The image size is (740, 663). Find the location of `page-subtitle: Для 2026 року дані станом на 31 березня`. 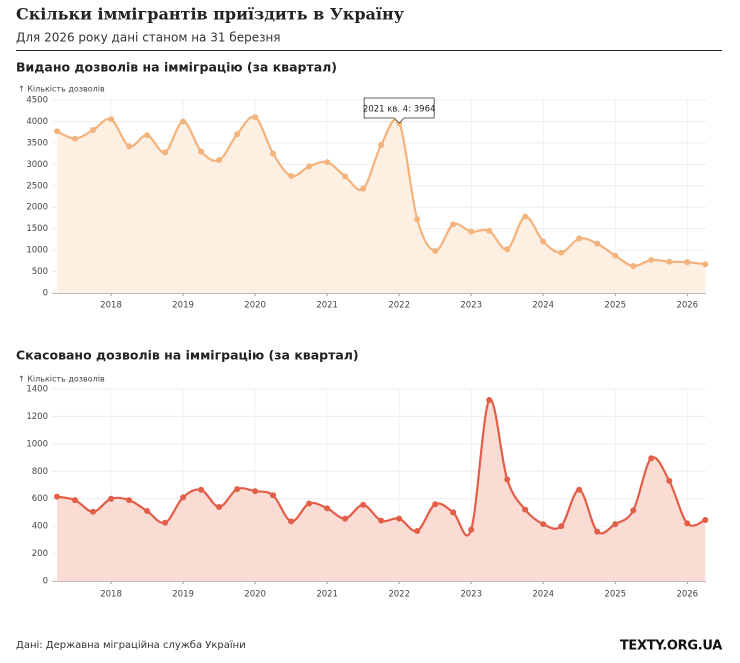

page-subtitle: Для 2026 року дані станом на 31 березня is located at coordinates (148, 38).